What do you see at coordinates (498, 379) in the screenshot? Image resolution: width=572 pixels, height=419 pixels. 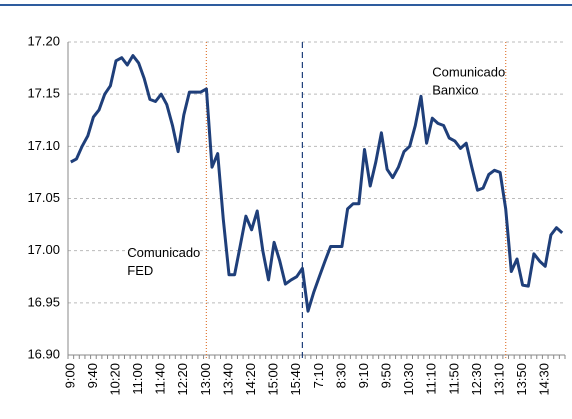 I see `x-tick-label: 13:10` at bounding box center [498, 379].